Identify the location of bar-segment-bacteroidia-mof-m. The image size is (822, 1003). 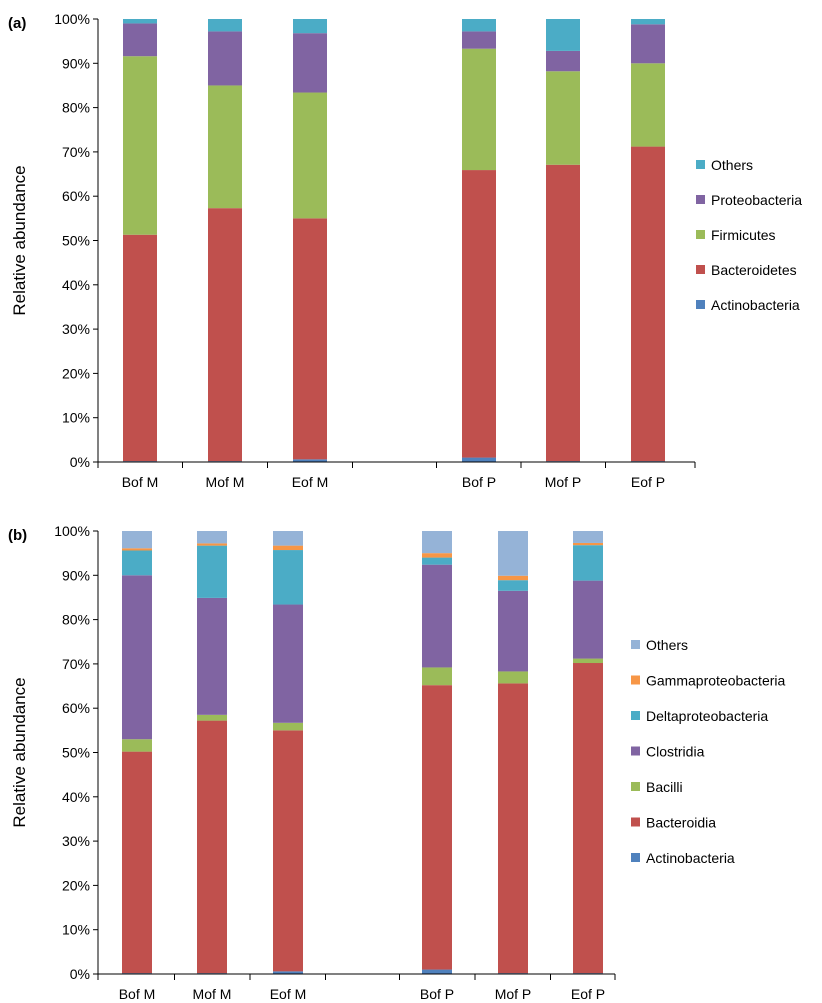
(212, 847).